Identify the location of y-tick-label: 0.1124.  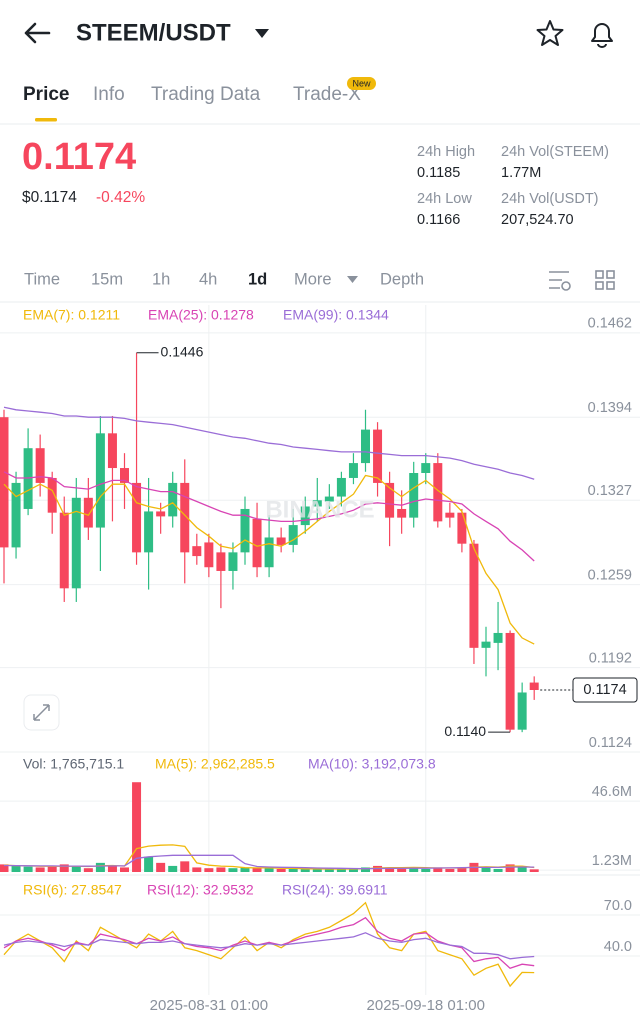
(610, 743).